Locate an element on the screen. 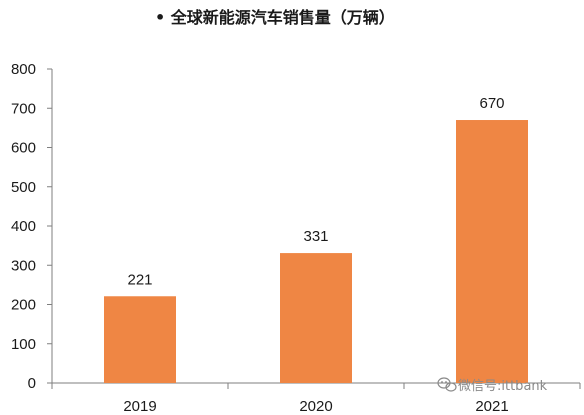  y-tick-label: 300 is located at coordinates (23, 265).